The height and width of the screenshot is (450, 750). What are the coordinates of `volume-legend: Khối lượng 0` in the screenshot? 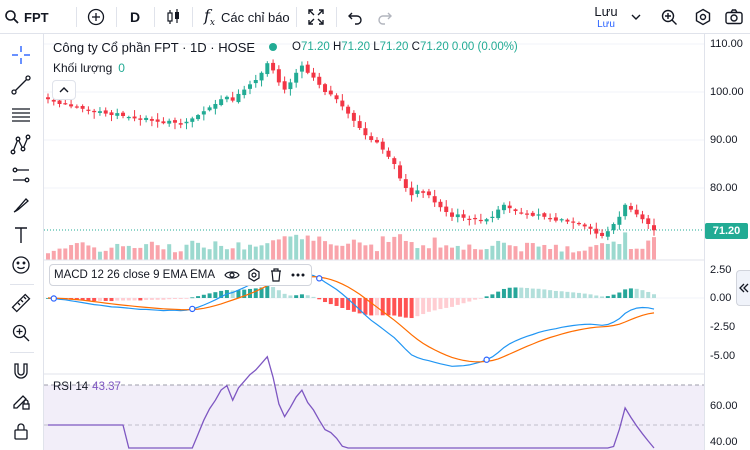 It's located at (89, 68).